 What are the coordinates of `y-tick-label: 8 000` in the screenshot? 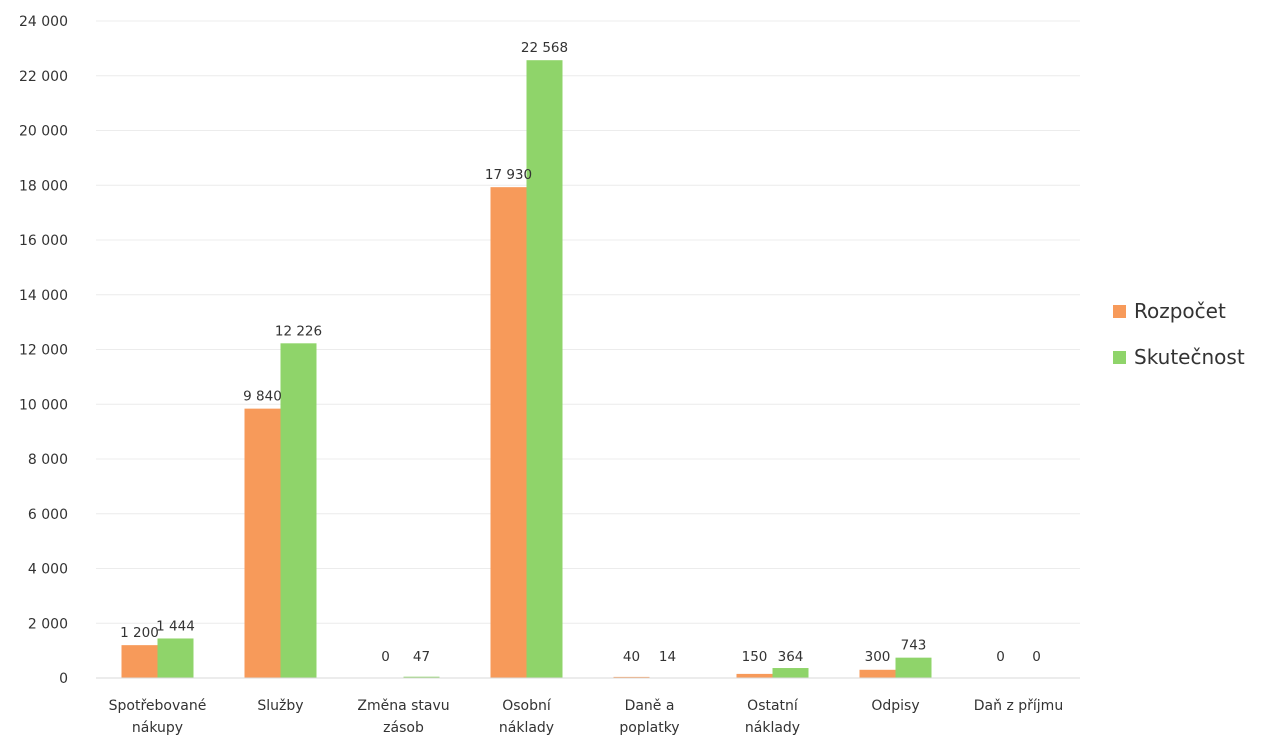 It's located at (48, 460).